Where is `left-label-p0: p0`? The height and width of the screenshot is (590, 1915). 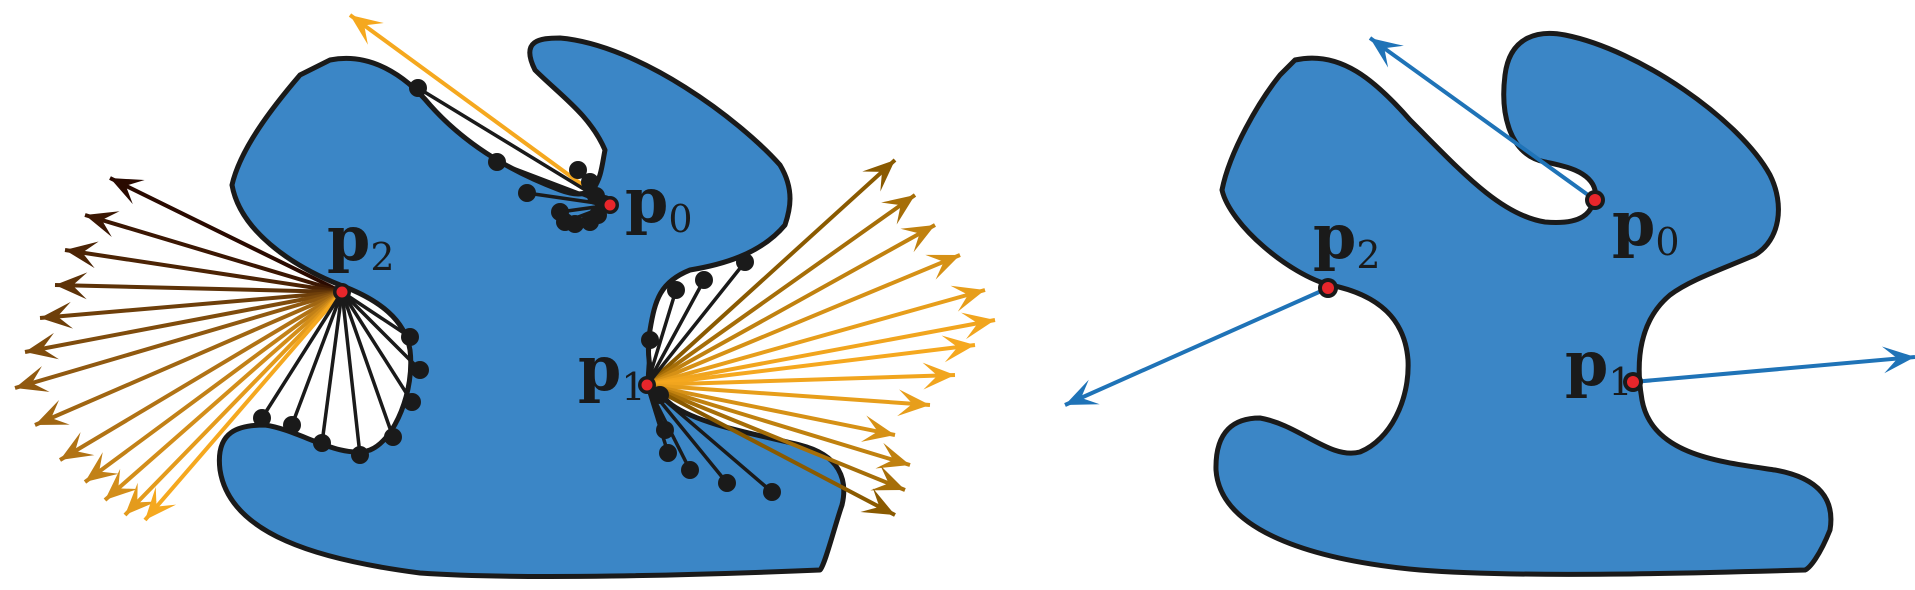 left-label-p0: p0 is located at coordinates (659, 202).